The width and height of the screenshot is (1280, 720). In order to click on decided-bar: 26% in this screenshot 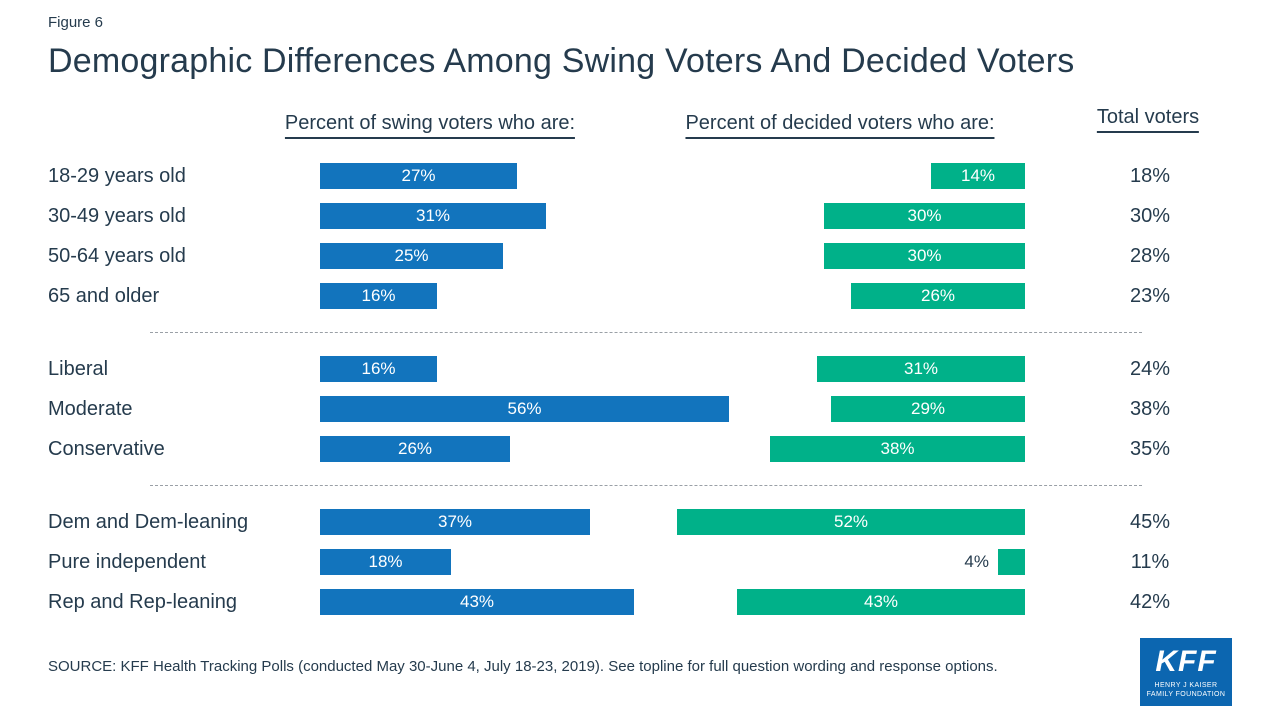, I will do `click(938, 296)`.